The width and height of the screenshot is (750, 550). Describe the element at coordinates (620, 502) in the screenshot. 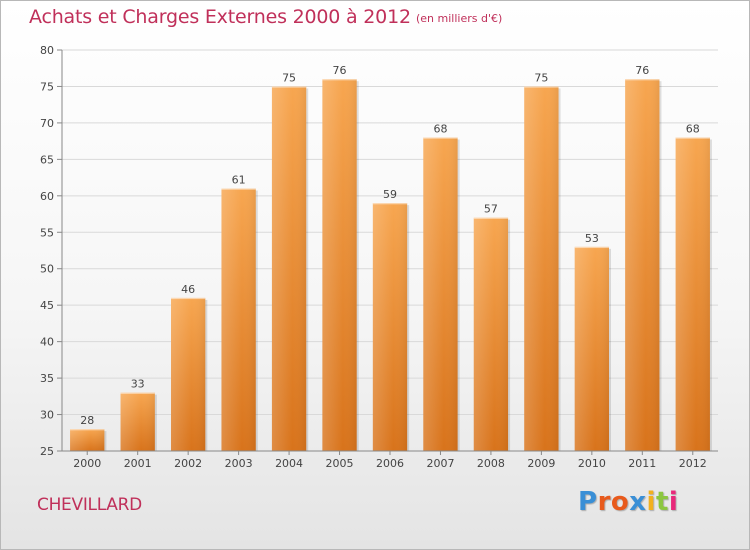

I see `logo-letter: o` at that location.